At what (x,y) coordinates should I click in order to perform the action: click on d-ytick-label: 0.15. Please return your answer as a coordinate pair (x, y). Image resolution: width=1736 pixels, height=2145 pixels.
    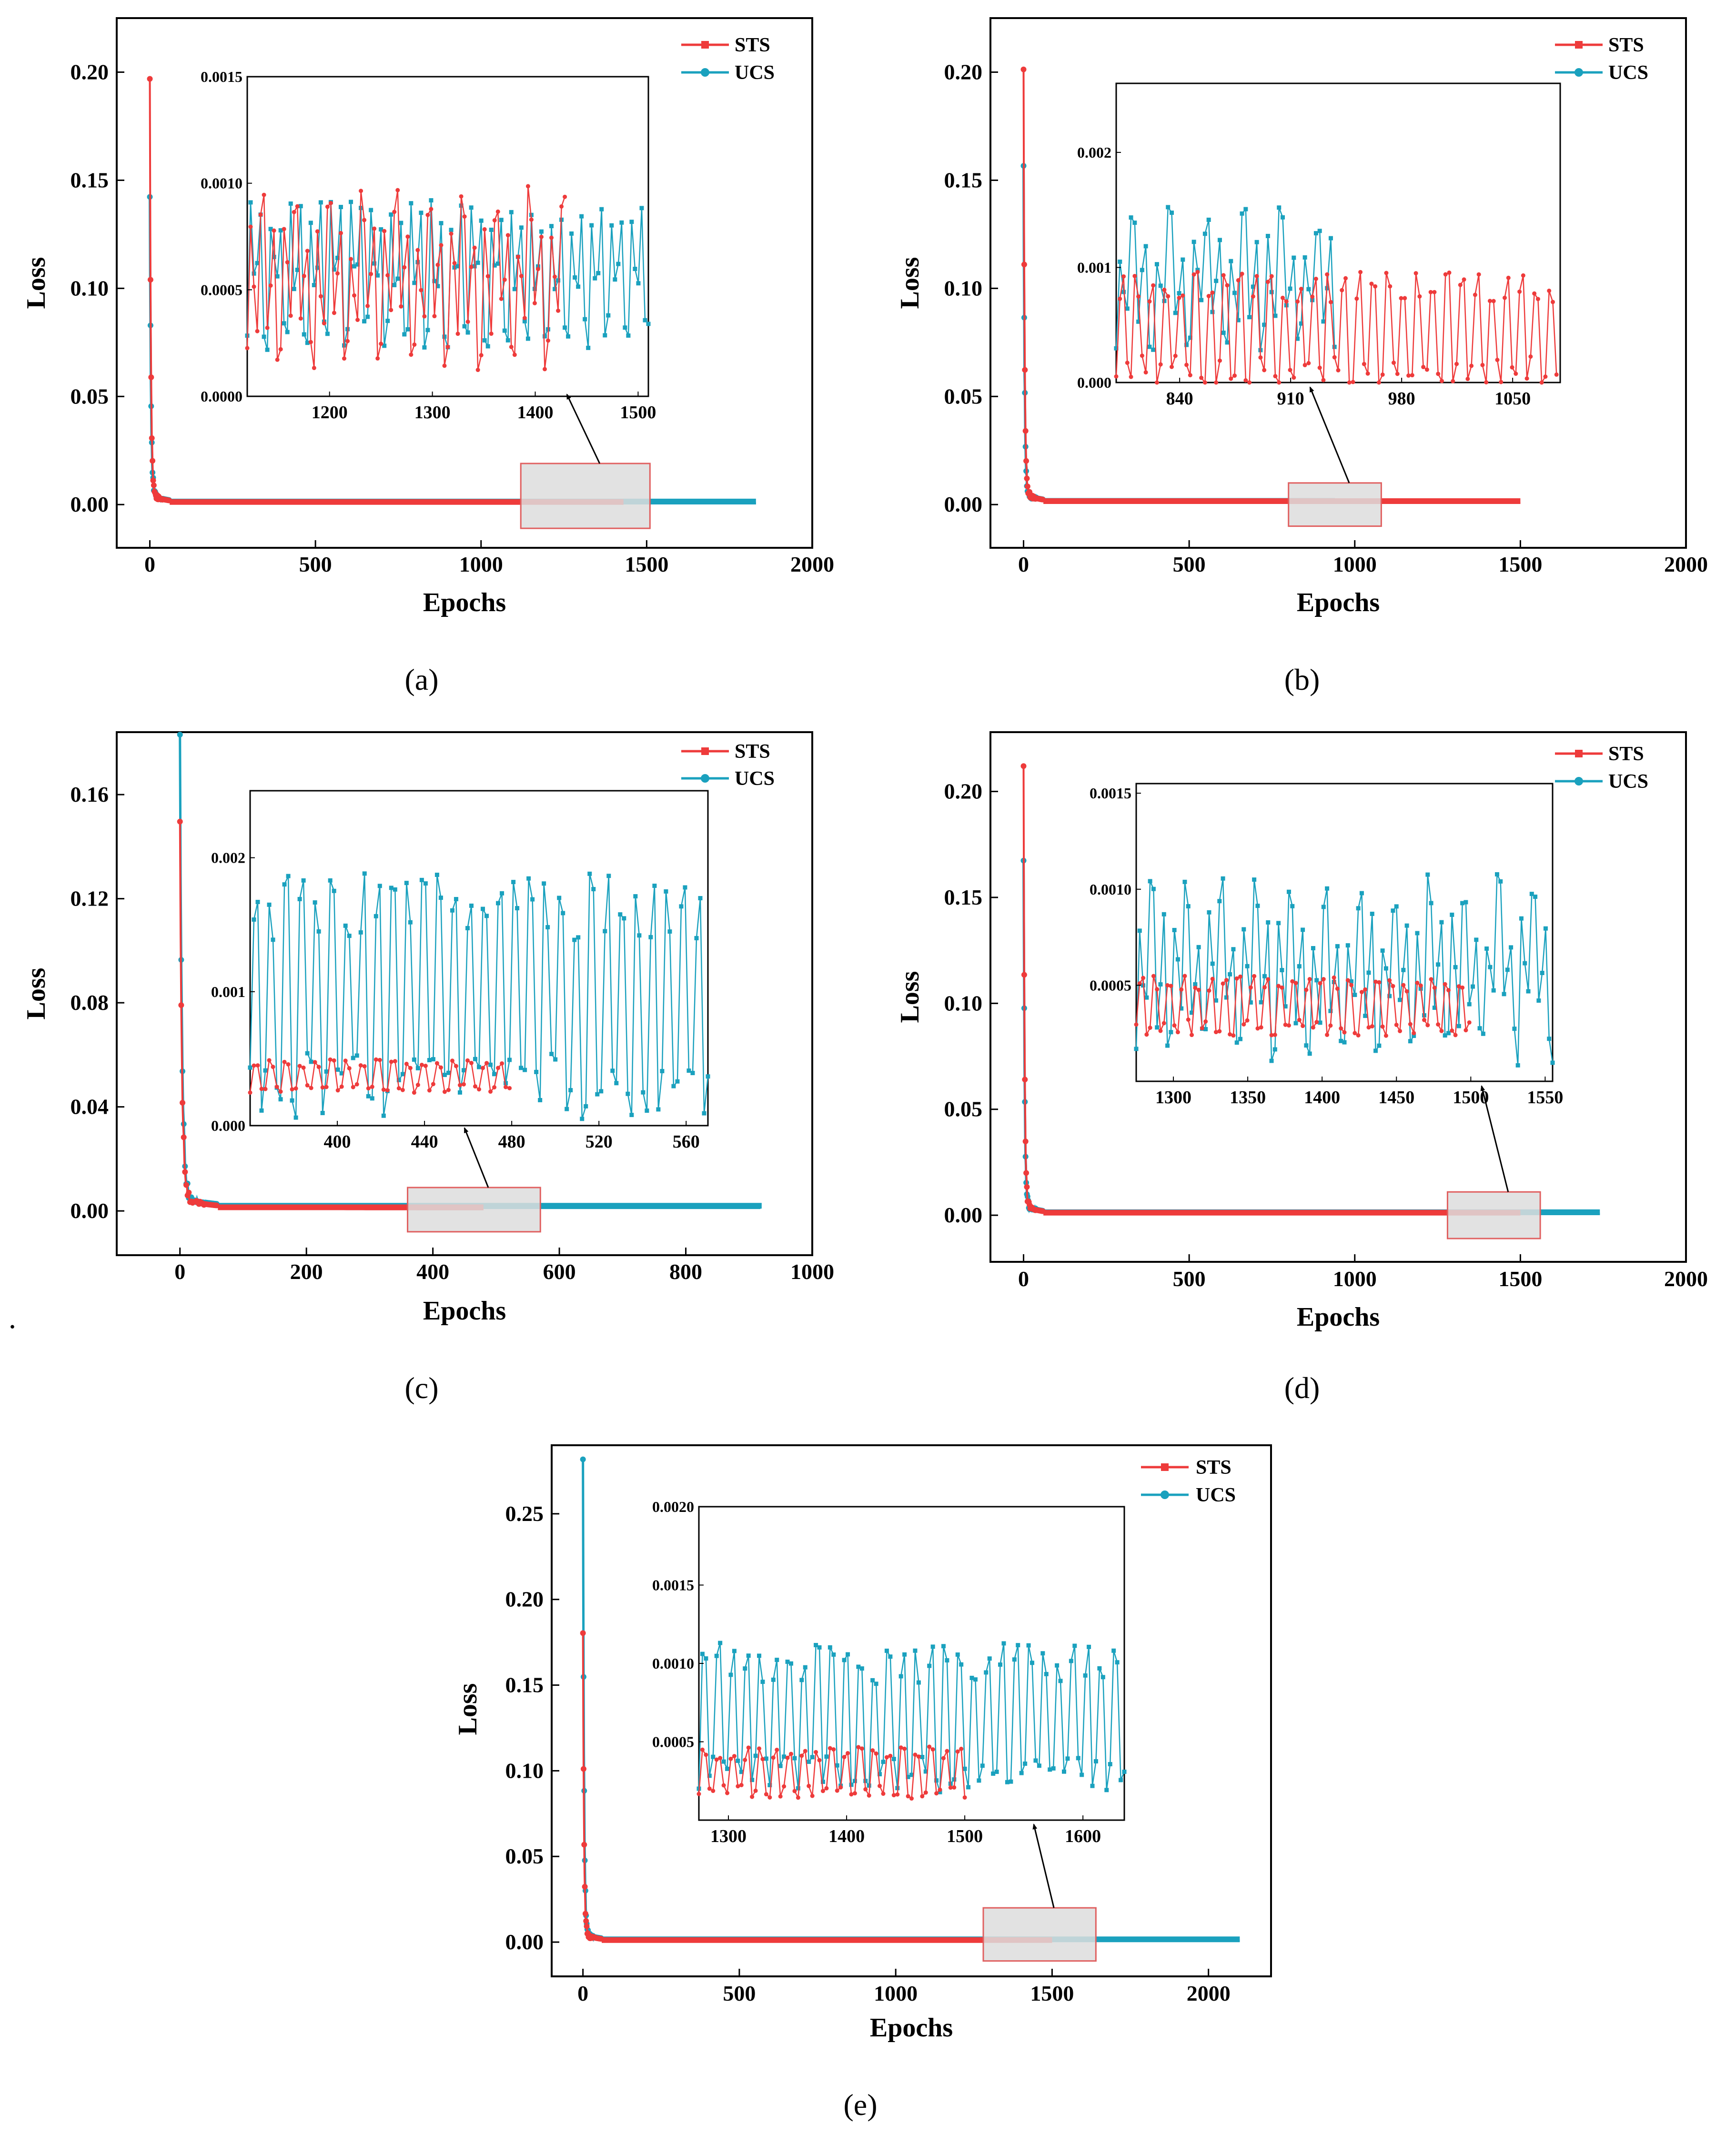
    Looking at the image, I should click on (963, 897).